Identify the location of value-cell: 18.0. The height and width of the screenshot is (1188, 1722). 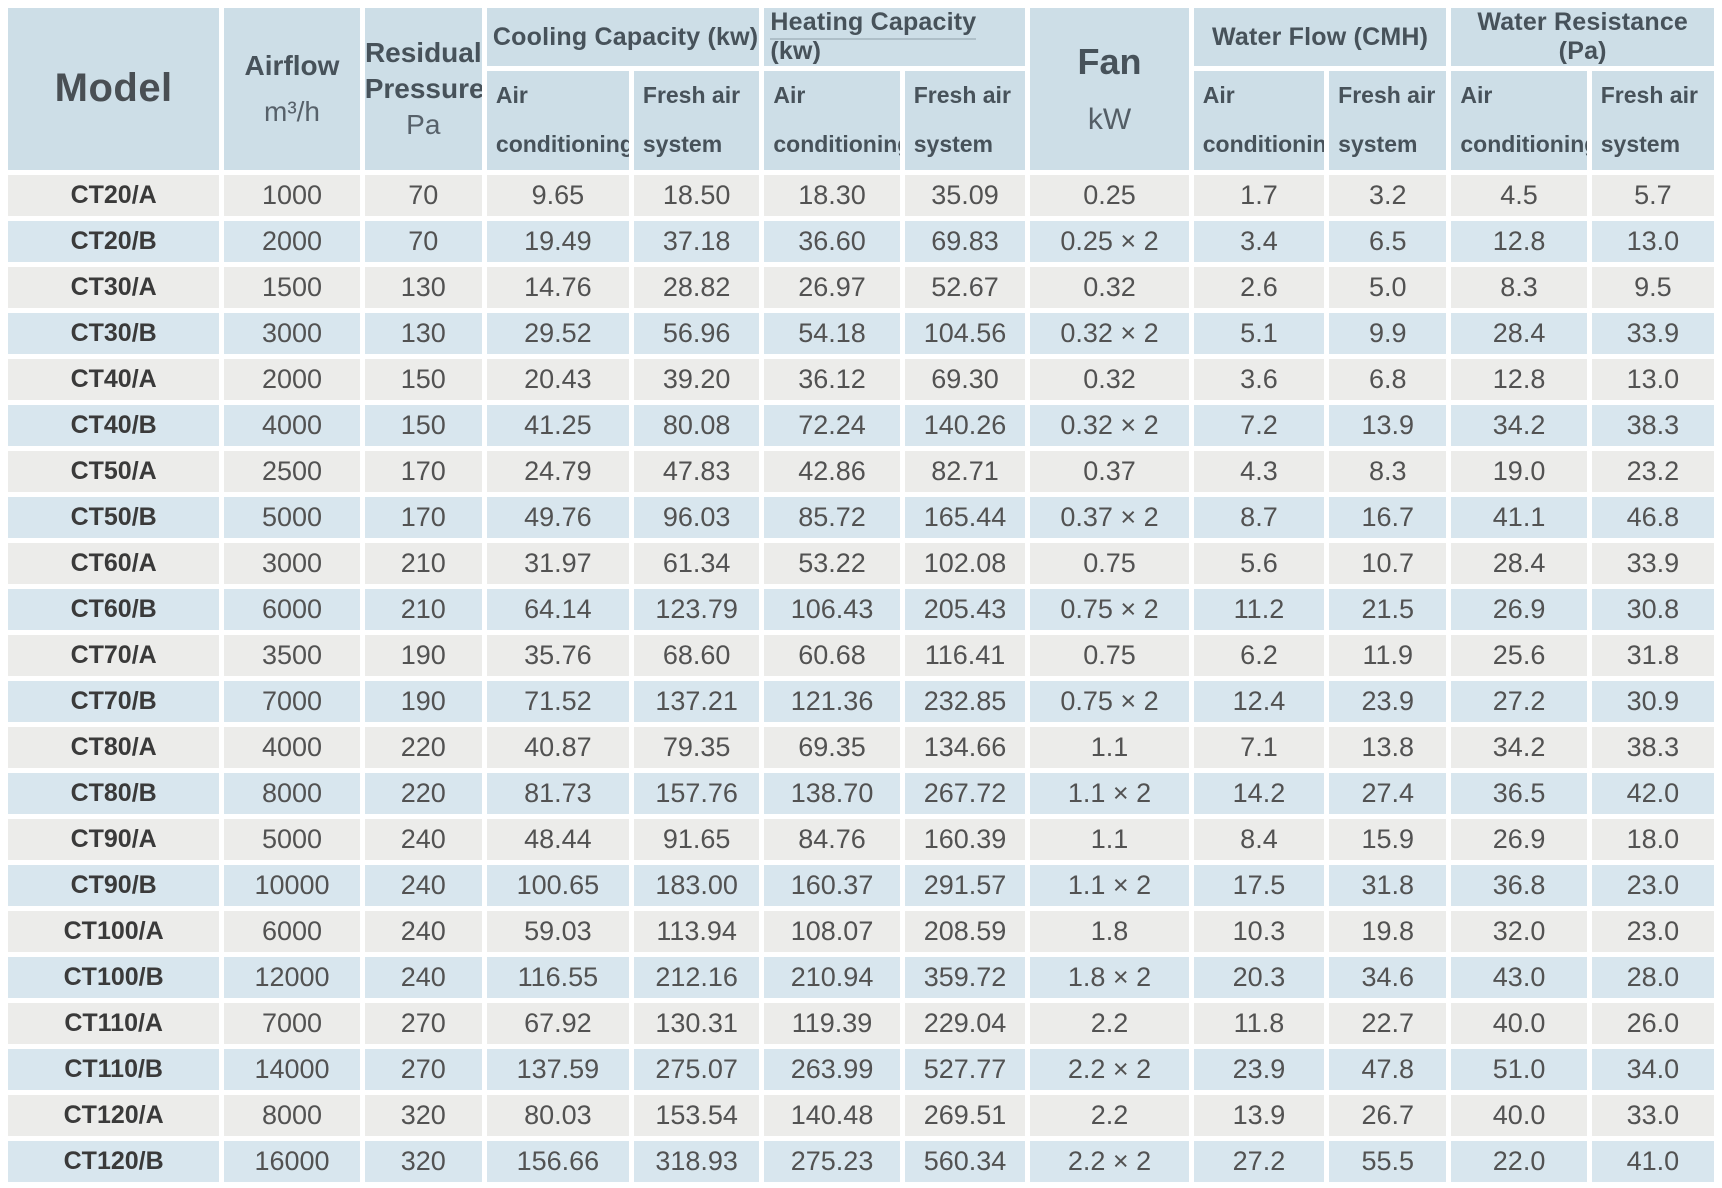
(1652, 839).